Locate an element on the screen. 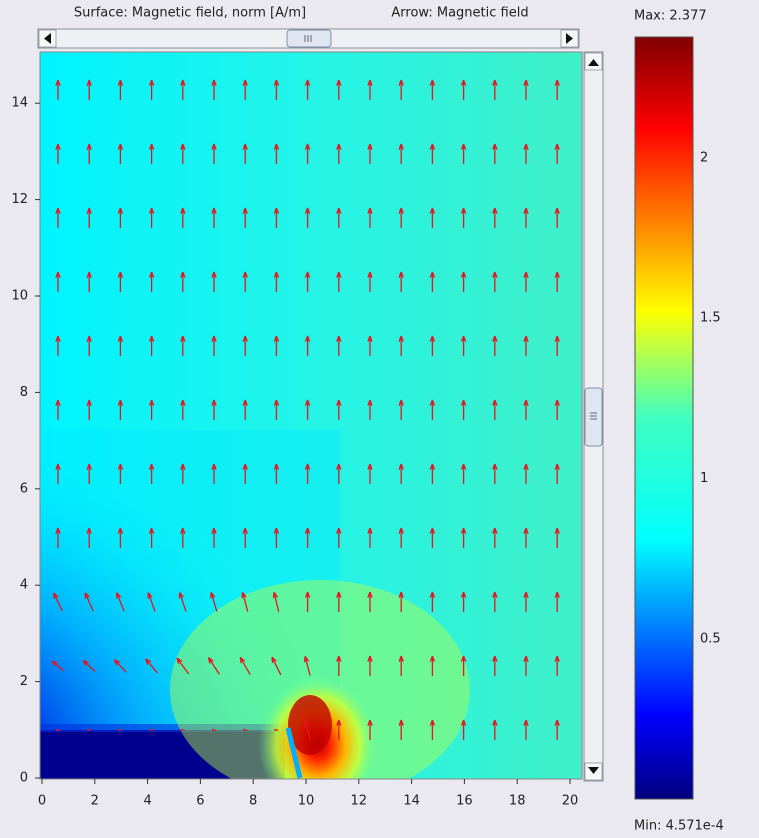 Image resolution: width=759 pixels, height=838 pixels. y-tick-label: 8 is located at coordinates (24, 392).